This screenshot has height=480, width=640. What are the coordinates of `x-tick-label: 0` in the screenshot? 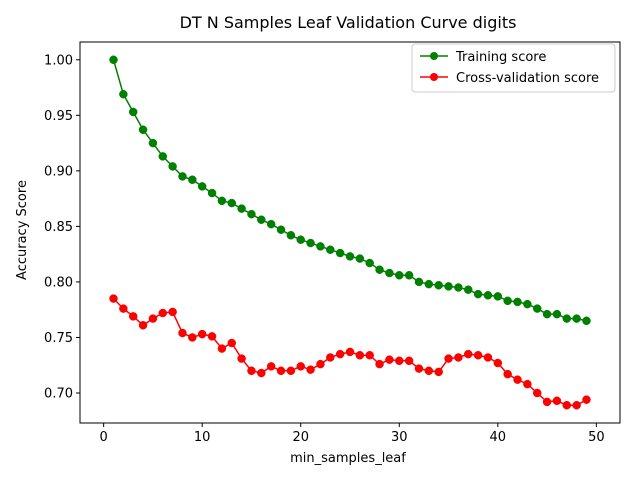 It's located at (104, 437).